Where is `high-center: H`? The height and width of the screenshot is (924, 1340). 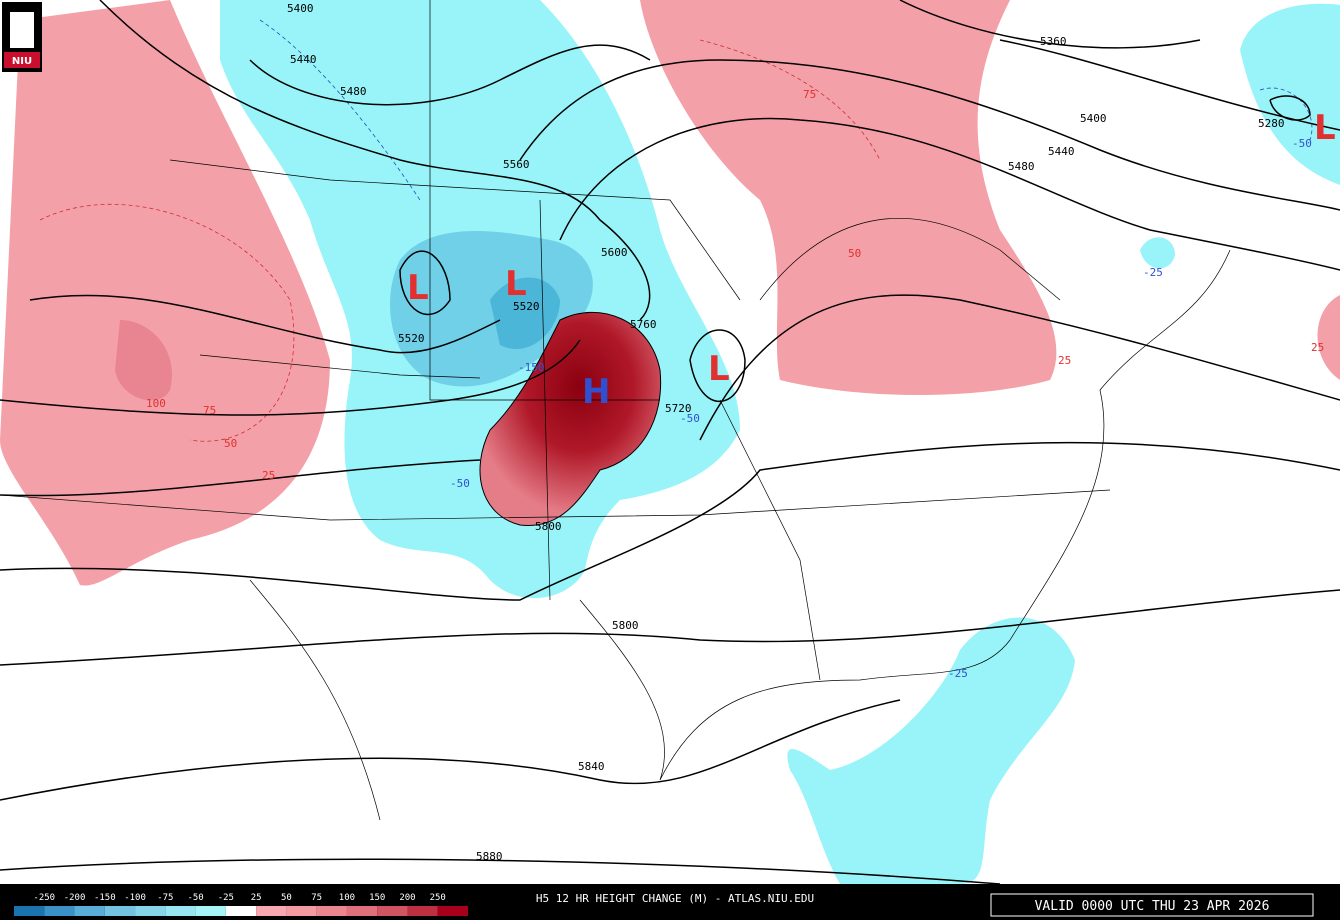 high-center: H is located at coordinates (596, 392).